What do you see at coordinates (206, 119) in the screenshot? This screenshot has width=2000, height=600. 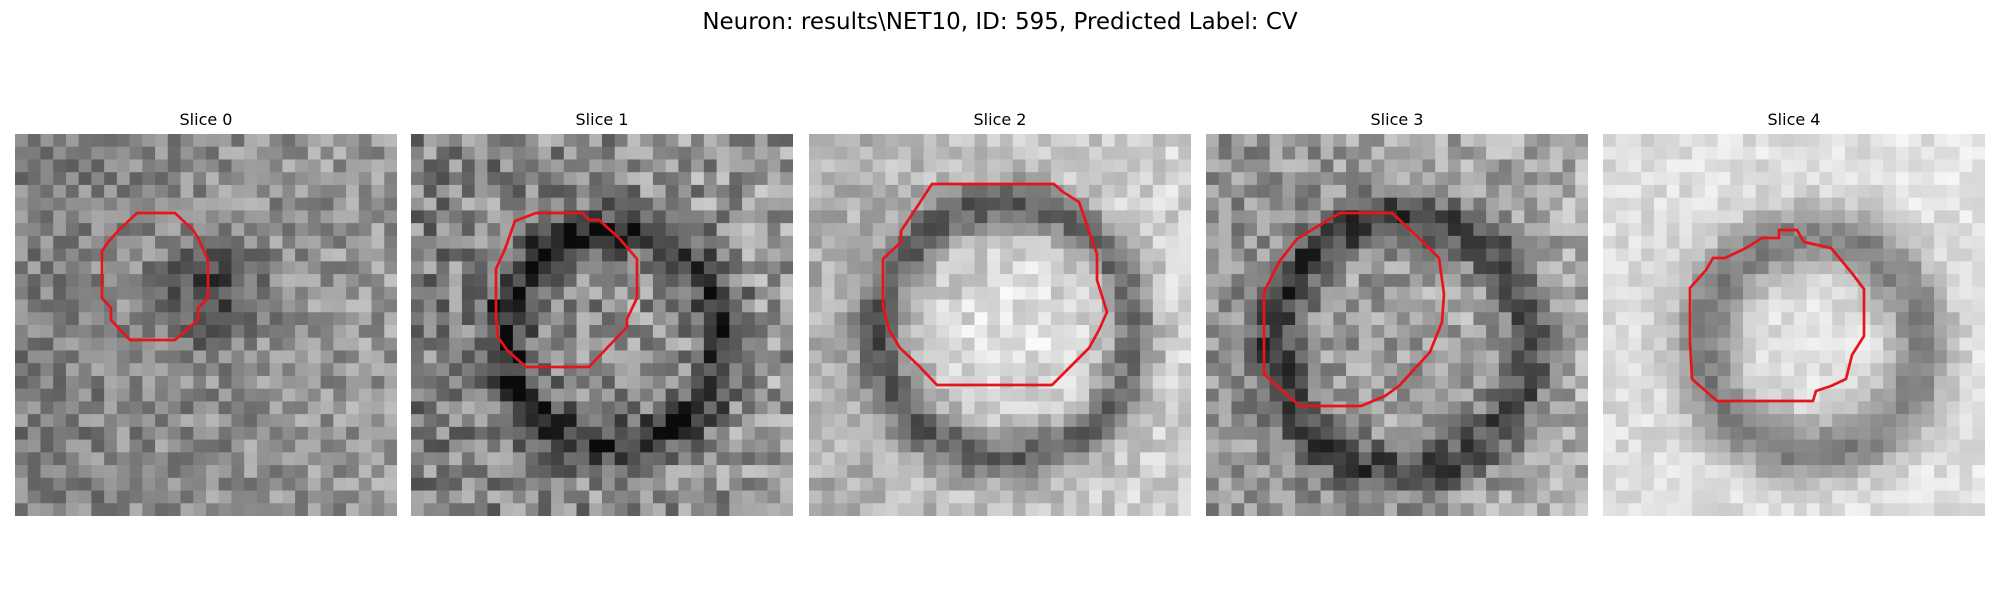 I see `slice-title: Slice 0` at bounding box center [206, 119].